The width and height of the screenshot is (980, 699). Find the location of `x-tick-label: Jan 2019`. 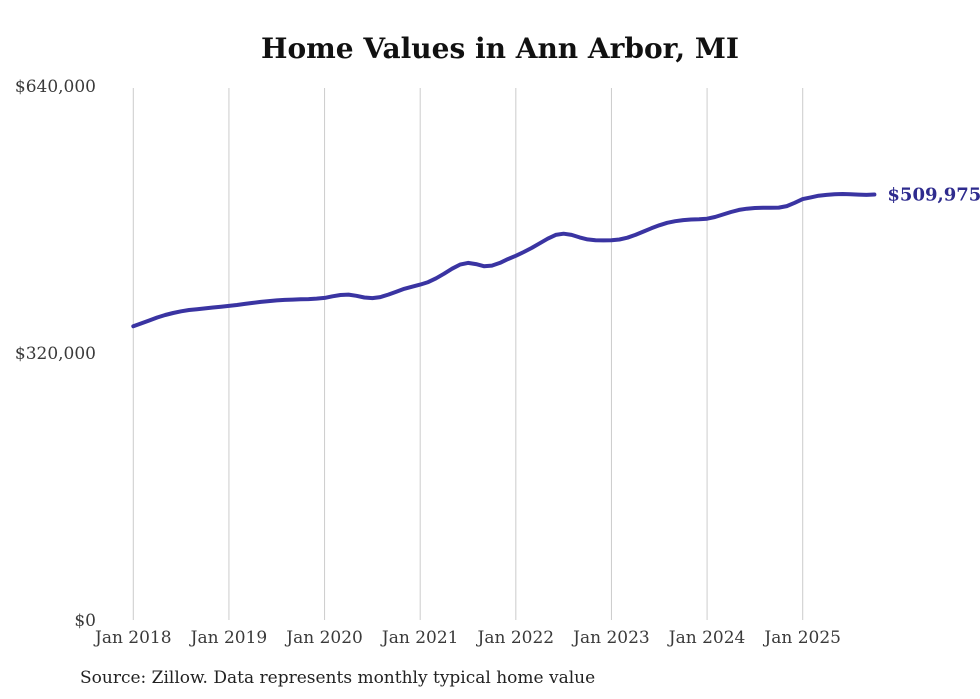

x-tick-label: Jan 2019 is located at coordinates (228, 638).